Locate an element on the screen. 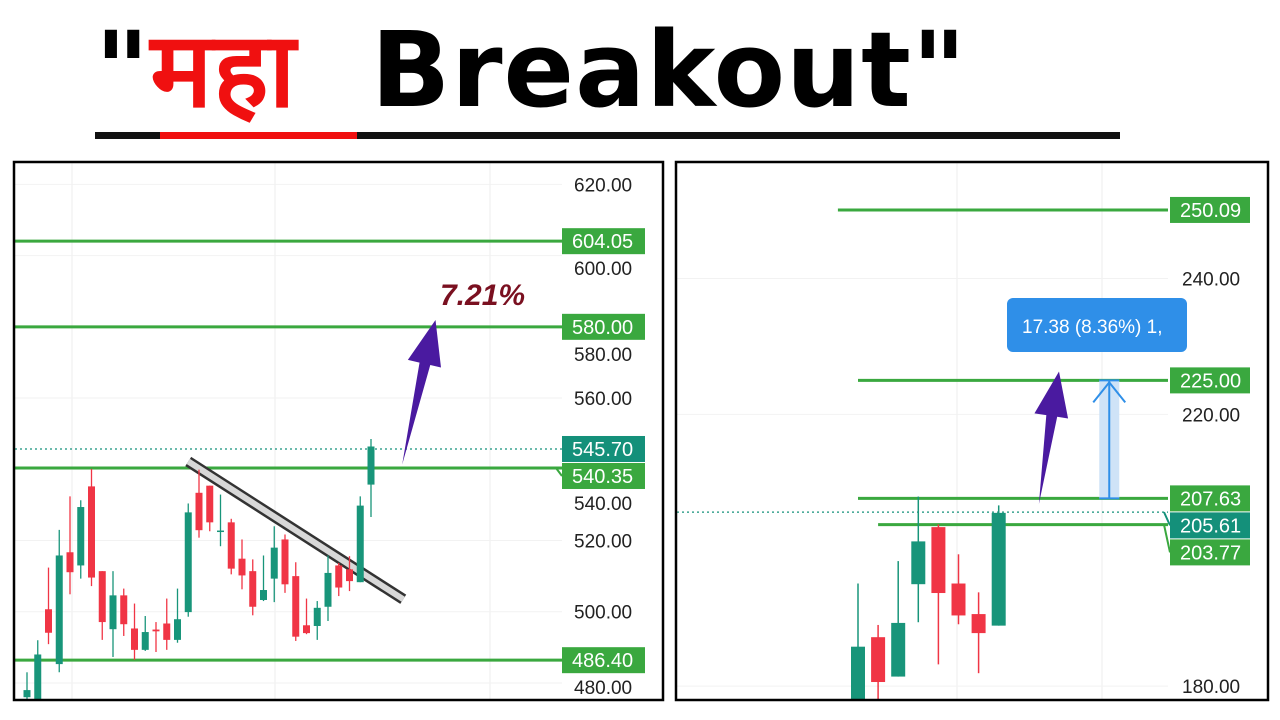  level-price-label-text: 604.05 is located at coordinates (602, 242).